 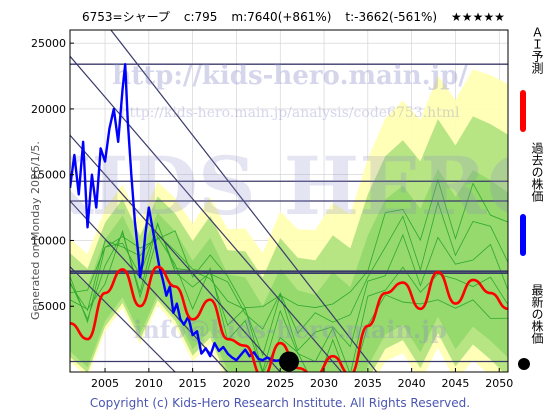 What do you see at coordinates (368, 383) in the screenshot?
I see `x-tick-label: 2035` at bounding box center [368, 383].